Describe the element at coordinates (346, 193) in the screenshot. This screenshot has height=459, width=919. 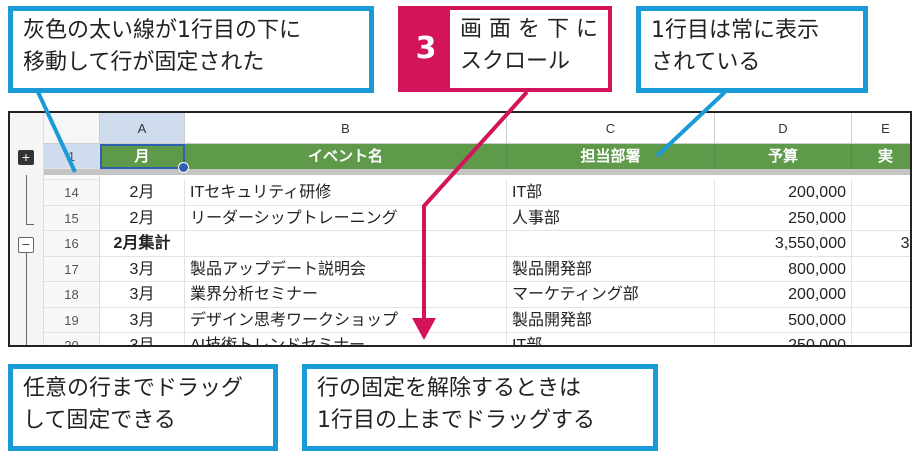
I see `table-cell: ITセキュリティ研修` at that location.